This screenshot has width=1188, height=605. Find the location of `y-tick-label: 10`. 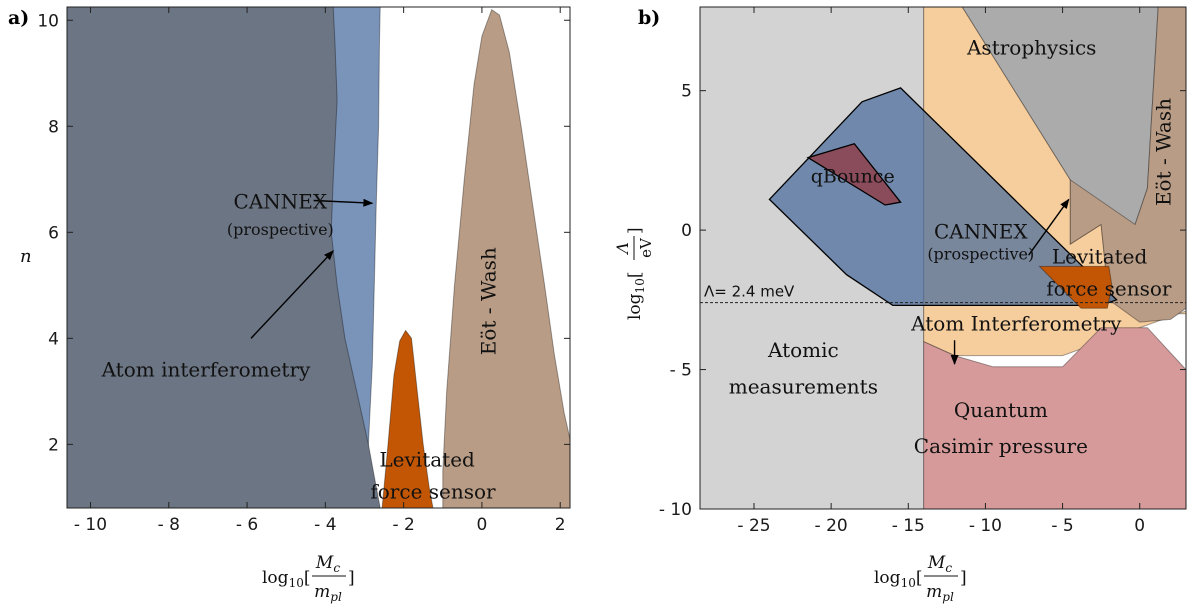

y-tick-label: 10 is located at coordinates (48, 21).